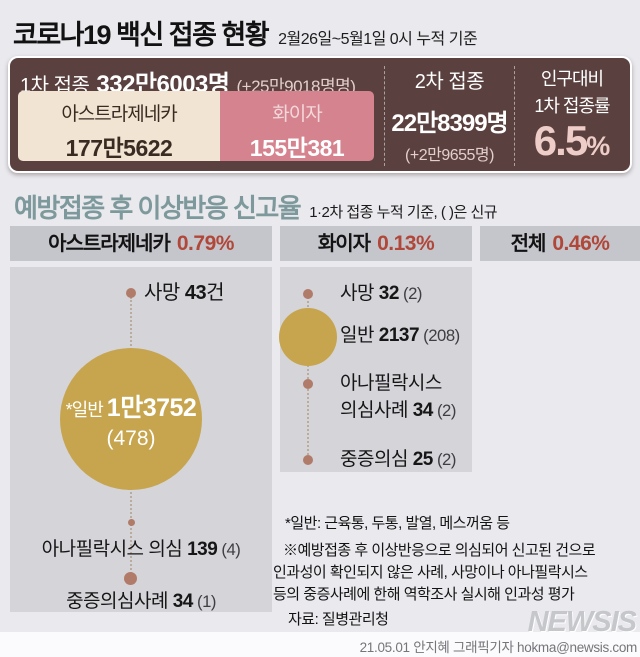 Image resolution: width=640 pixels, height=657 pixels. I want to click on pfizer-box-name: 화이자, so click(297, 114).